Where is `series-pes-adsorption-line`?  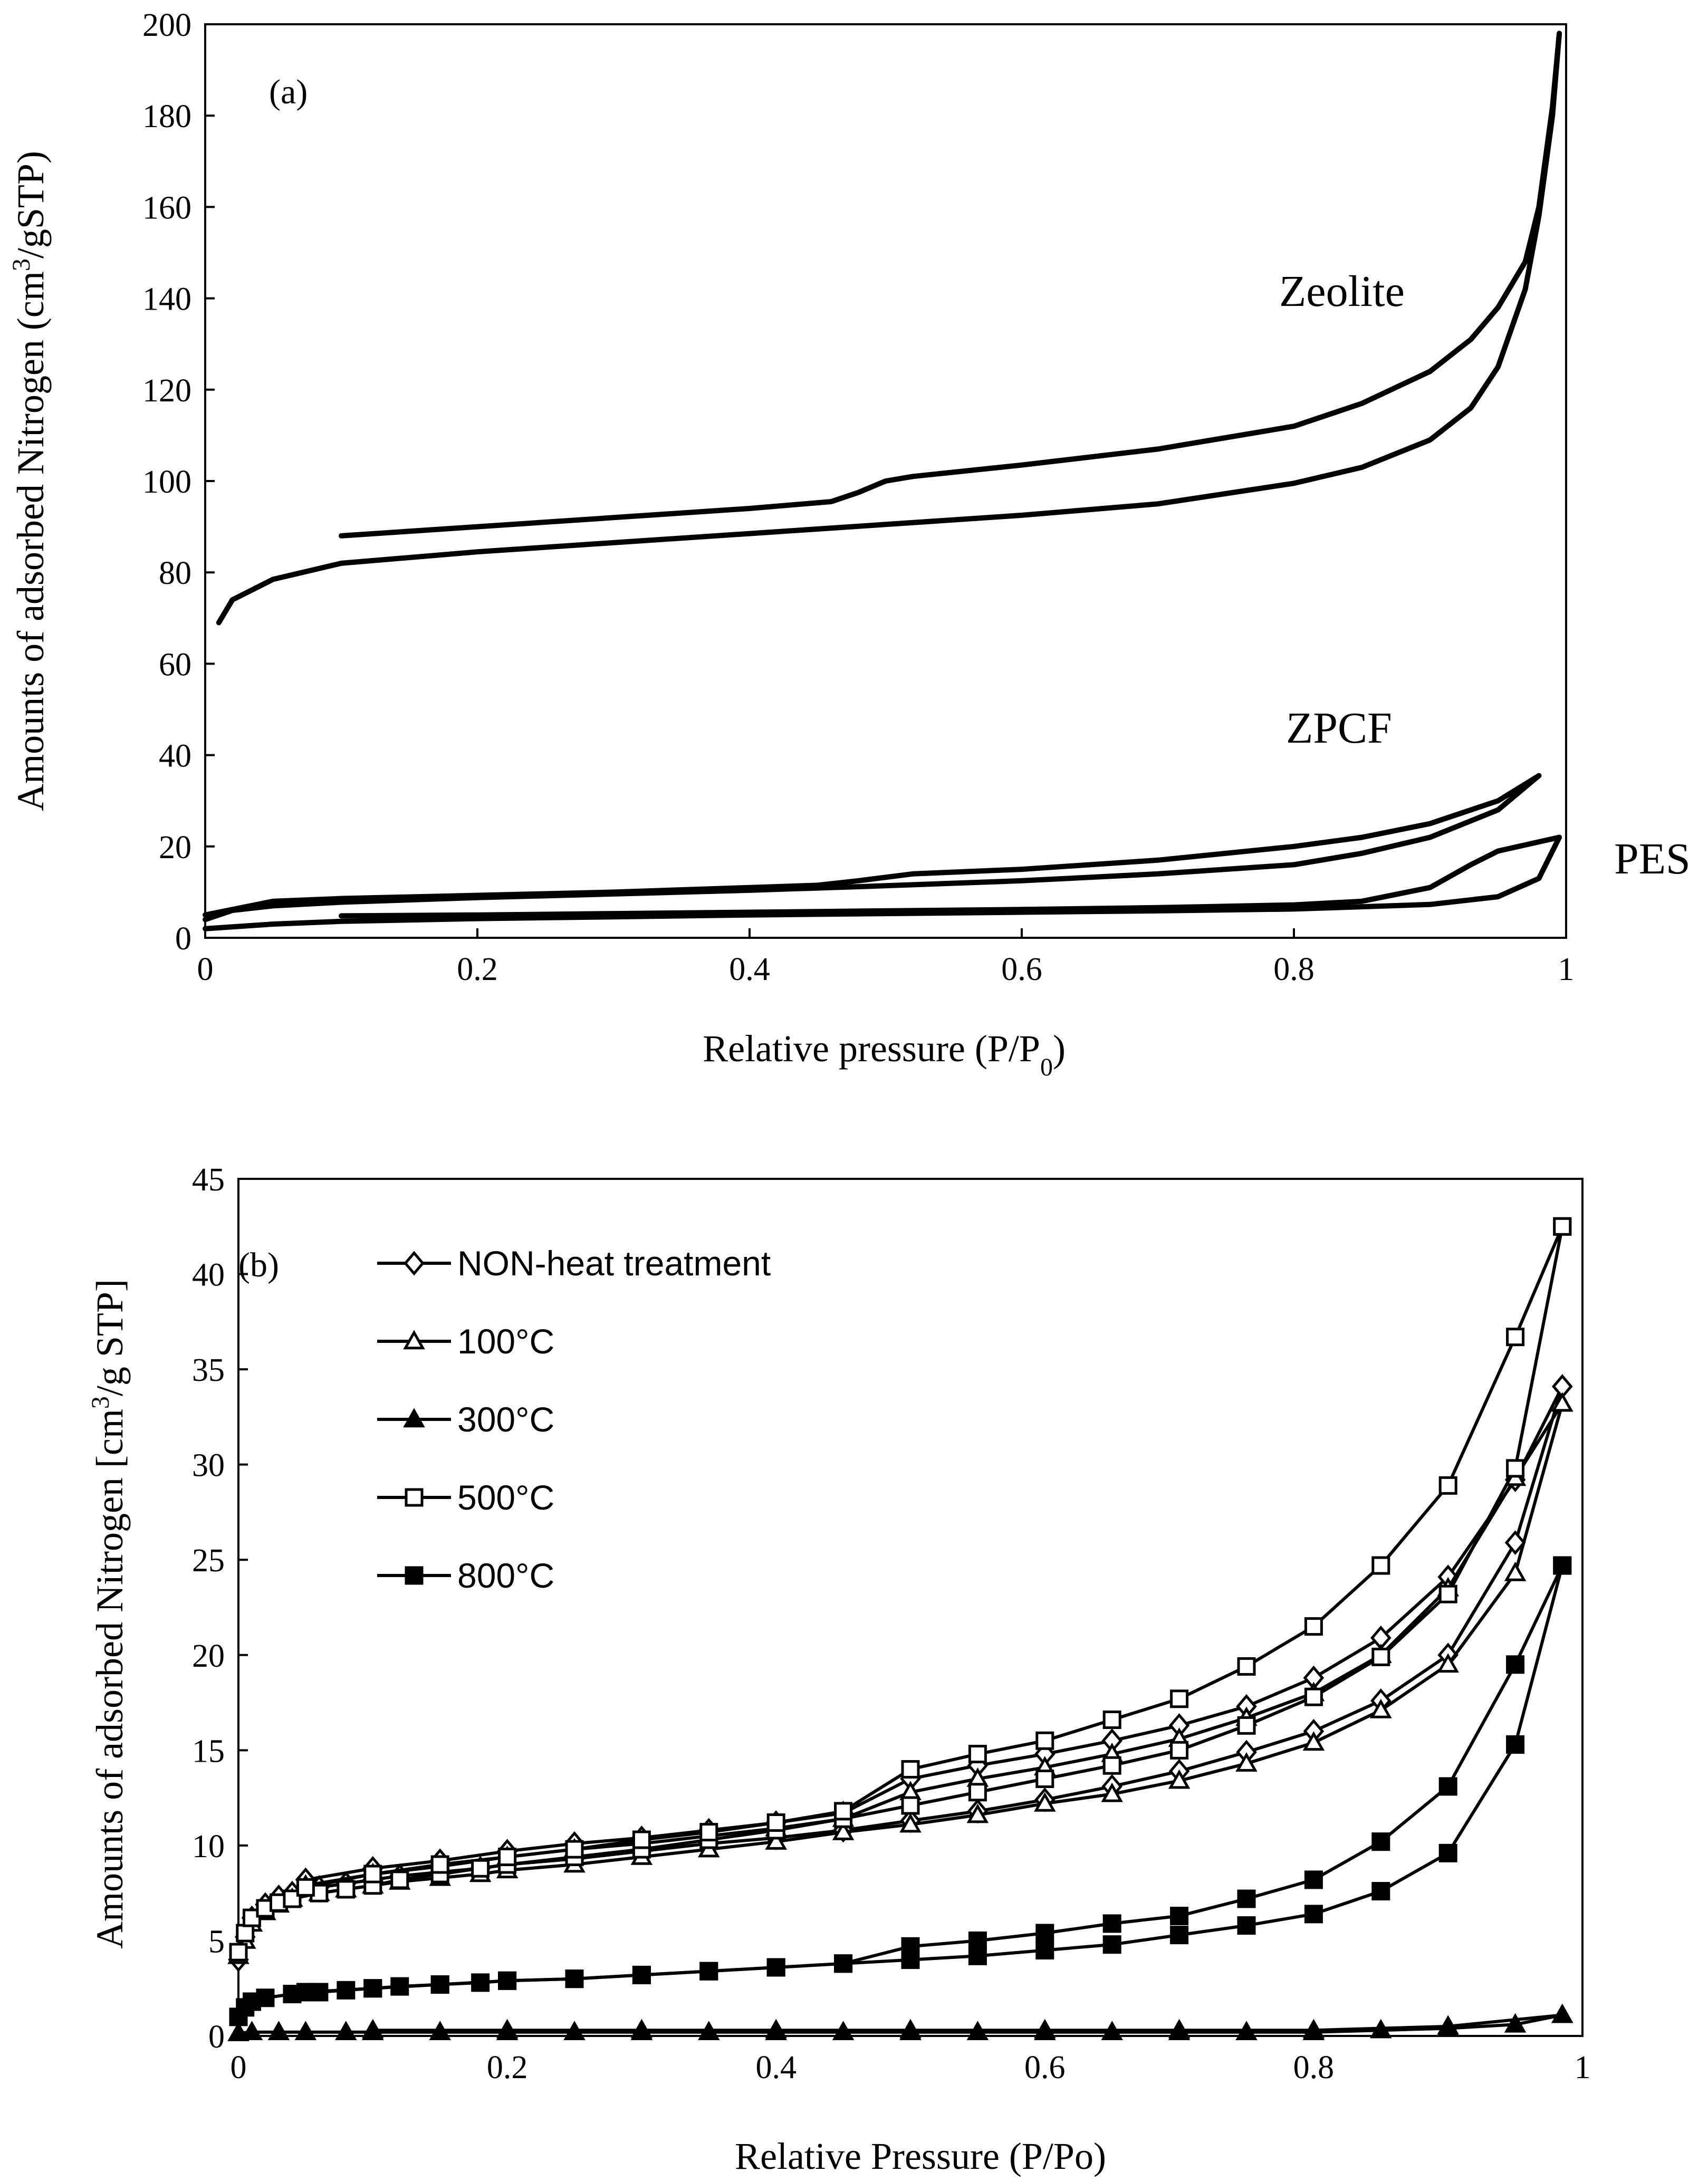
series-pes-adsorption-line is located at coordinates (882, 883).